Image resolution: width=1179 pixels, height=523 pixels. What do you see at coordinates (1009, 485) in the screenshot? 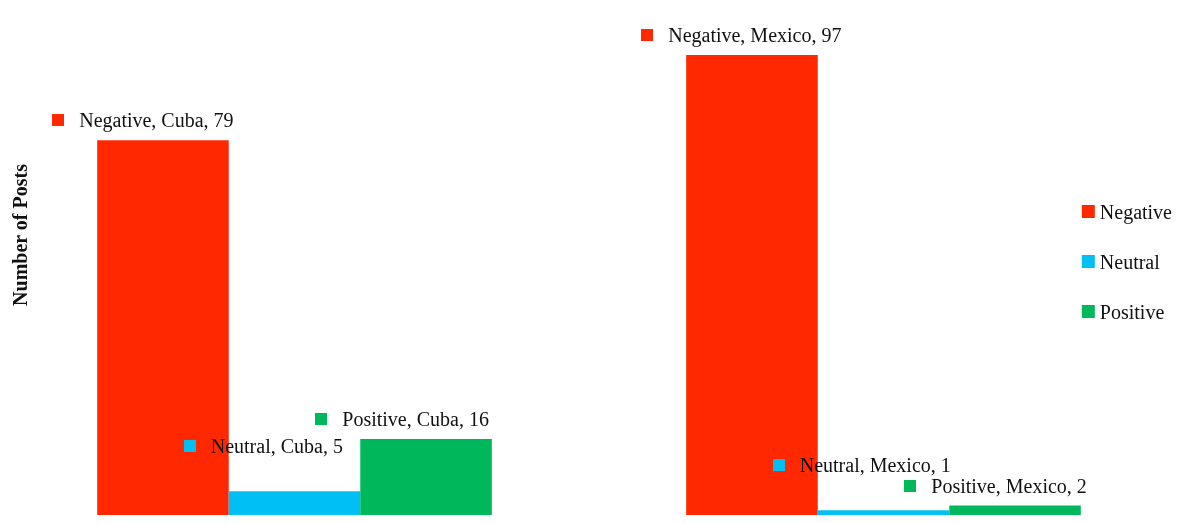
I see `data-label: Positive, Mexico, 2` at bounding box center [1009, 485].